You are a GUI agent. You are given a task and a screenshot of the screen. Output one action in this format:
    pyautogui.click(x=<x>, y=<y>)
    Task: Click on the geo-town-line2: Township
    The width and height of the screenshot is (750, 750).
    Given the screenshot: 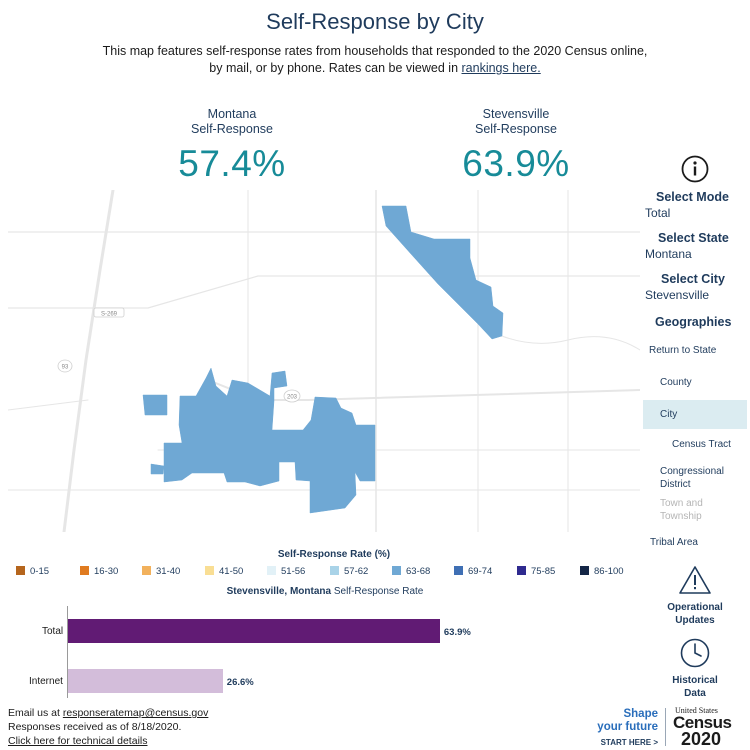 What is the action you would take?
    pyautogui.click(x=681, y=516)
    